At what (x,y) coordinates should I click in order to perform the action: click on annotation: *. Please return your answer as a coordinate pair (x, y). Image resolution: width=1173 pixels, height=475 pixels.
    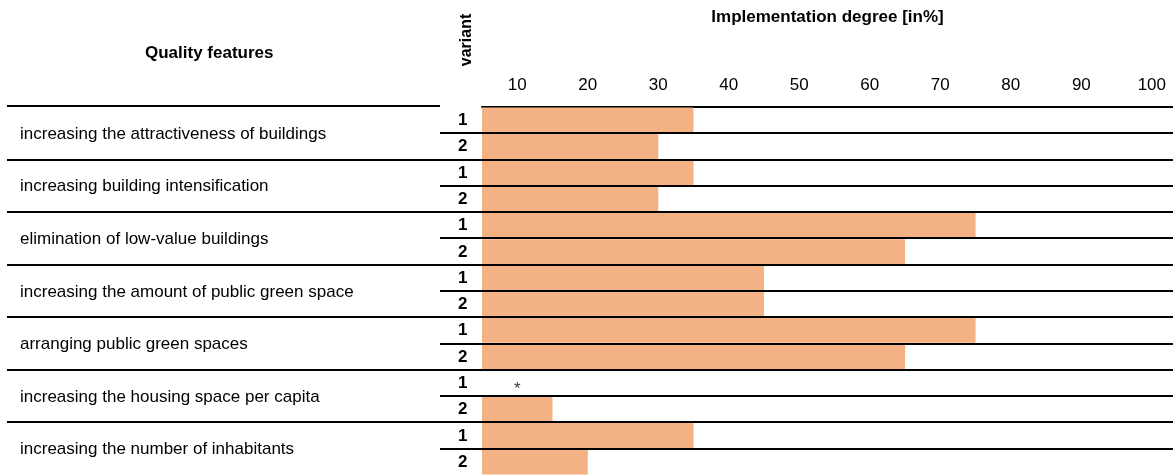
    Looking at the image, I should click on (517, 388).